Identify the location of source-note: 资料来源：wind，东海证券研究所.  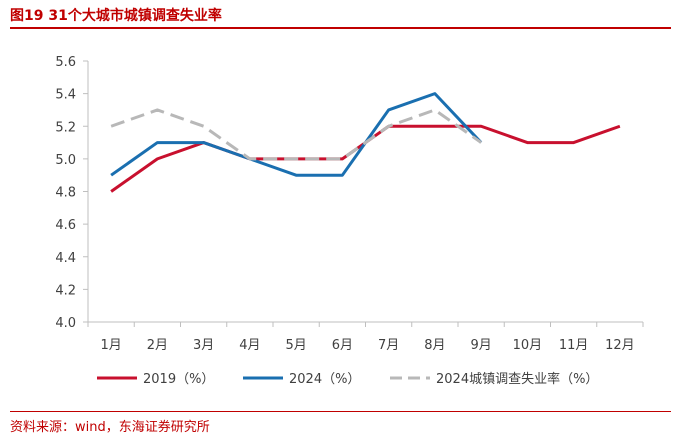
(110, 427).